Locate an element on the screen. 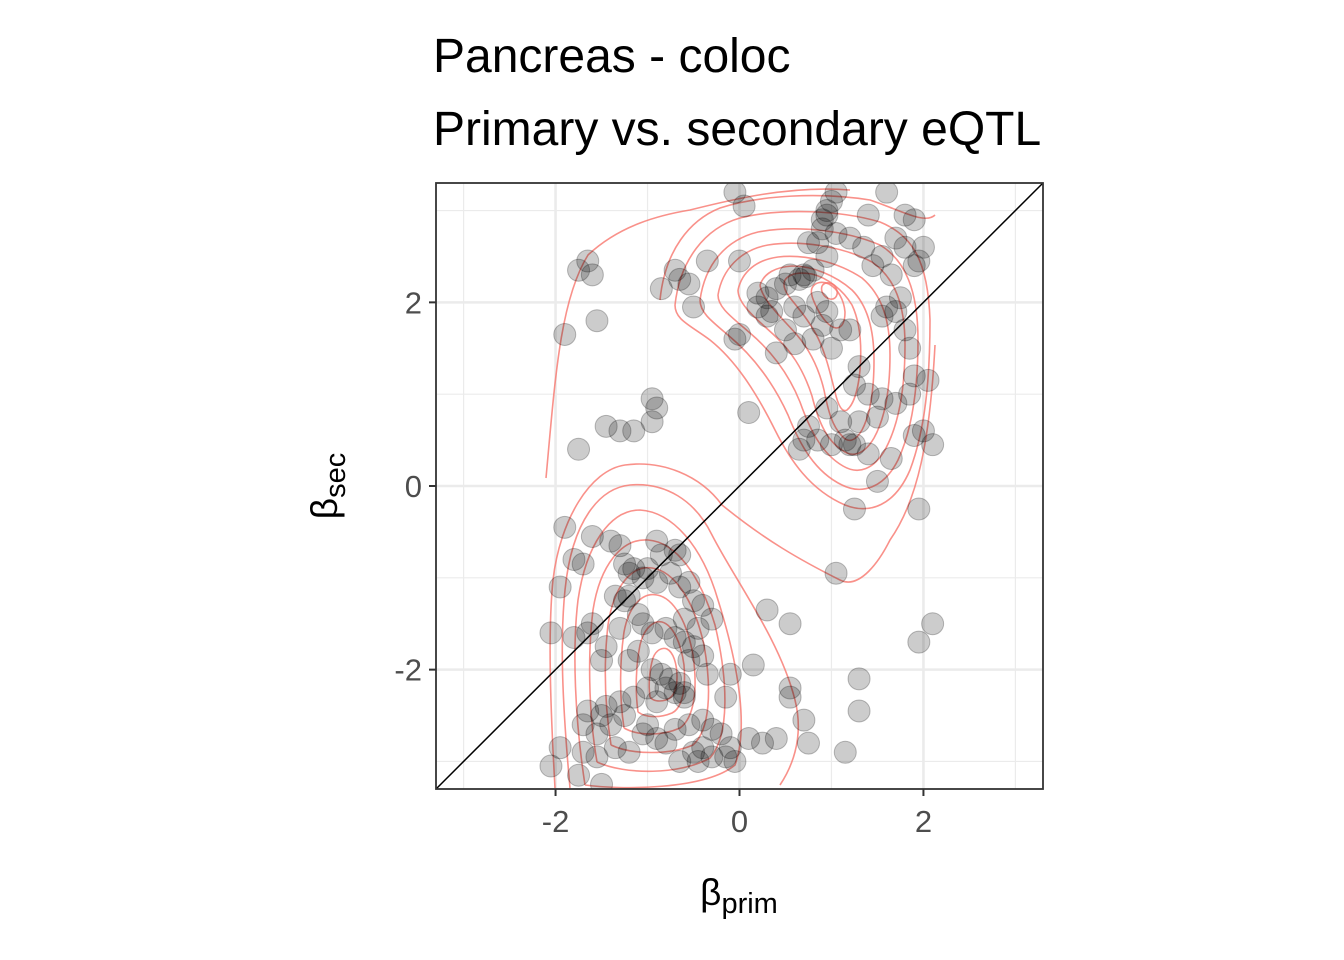 Image resolution: width=1344 pixels, height=960 pixels. y-tick-label: 2 is located at coordinates (413, 302).